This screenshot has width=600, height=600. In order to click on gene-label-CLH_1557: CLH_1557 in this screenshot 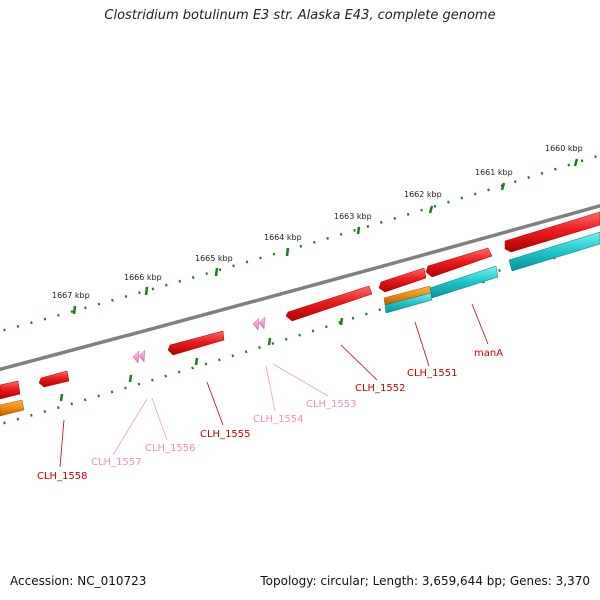, I will do `click(116, 462)`.